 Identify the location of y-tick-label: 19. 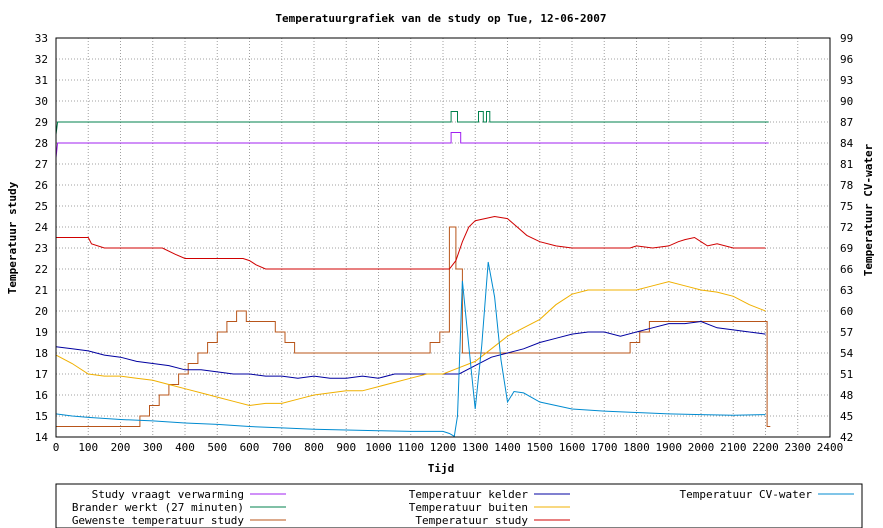
(41, 332).